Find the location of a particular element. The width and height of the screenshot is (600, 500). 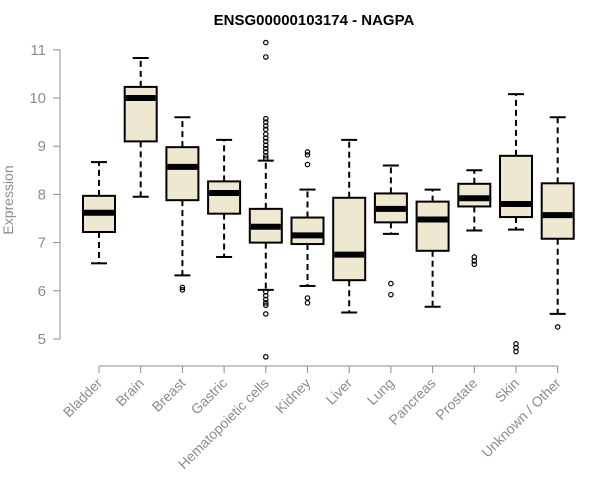

y-tick-label: 7 is located at coordinates (42, 243).